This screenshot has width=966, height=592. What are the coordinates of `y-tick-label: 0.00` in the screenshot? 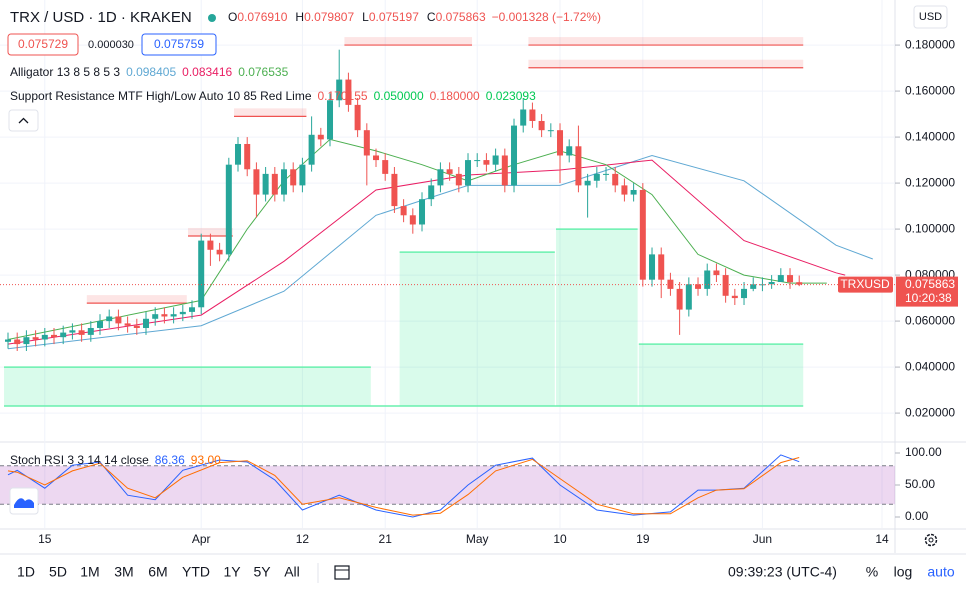 It's located at (917, 516).